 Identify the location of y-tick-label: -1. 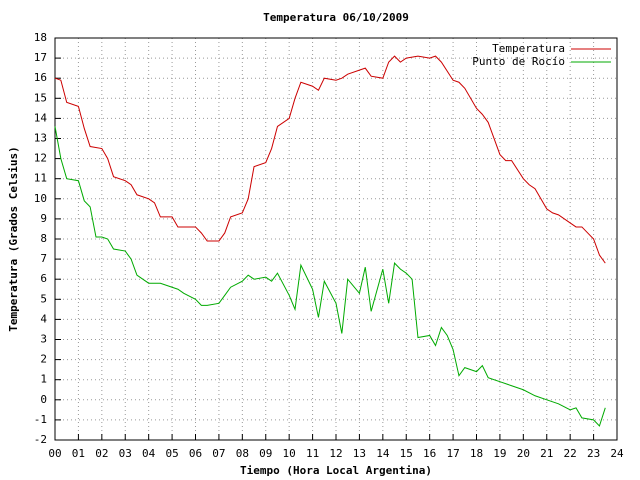
(40, 419).